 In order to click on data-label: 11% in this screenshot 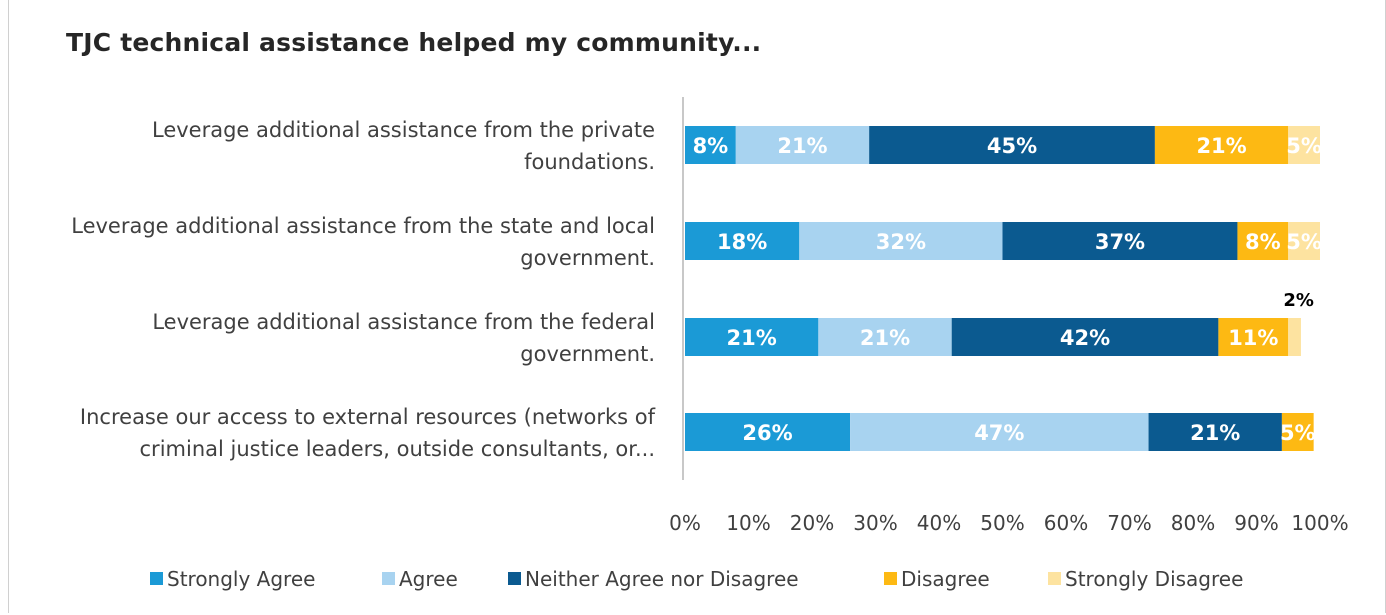, I will do `click(1253, 338)`.